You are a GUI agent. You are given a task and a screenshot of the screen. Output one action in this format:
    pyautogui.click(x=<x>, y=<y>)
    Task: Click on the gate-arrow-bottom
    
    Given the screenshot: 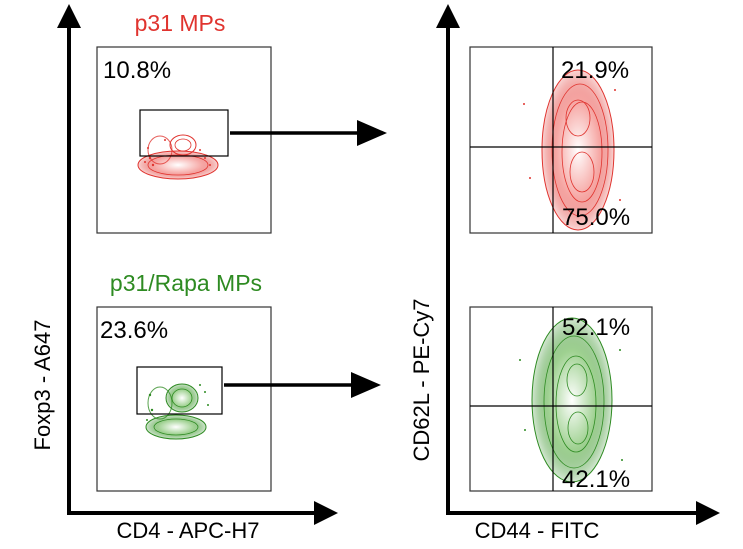 What is the action you would take?
    pyautogui.click(x=302, y=385)
    